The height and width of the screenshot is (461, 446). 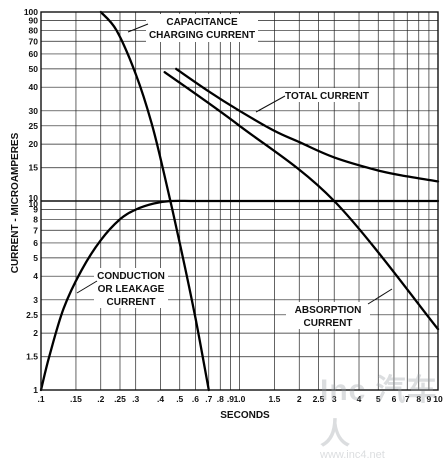 What do you see at coordinates (202, 35) in the screenshot?
I see `annotation-capacitance-line2: CHARGING CURRENT` at bounding box center [202, 35].